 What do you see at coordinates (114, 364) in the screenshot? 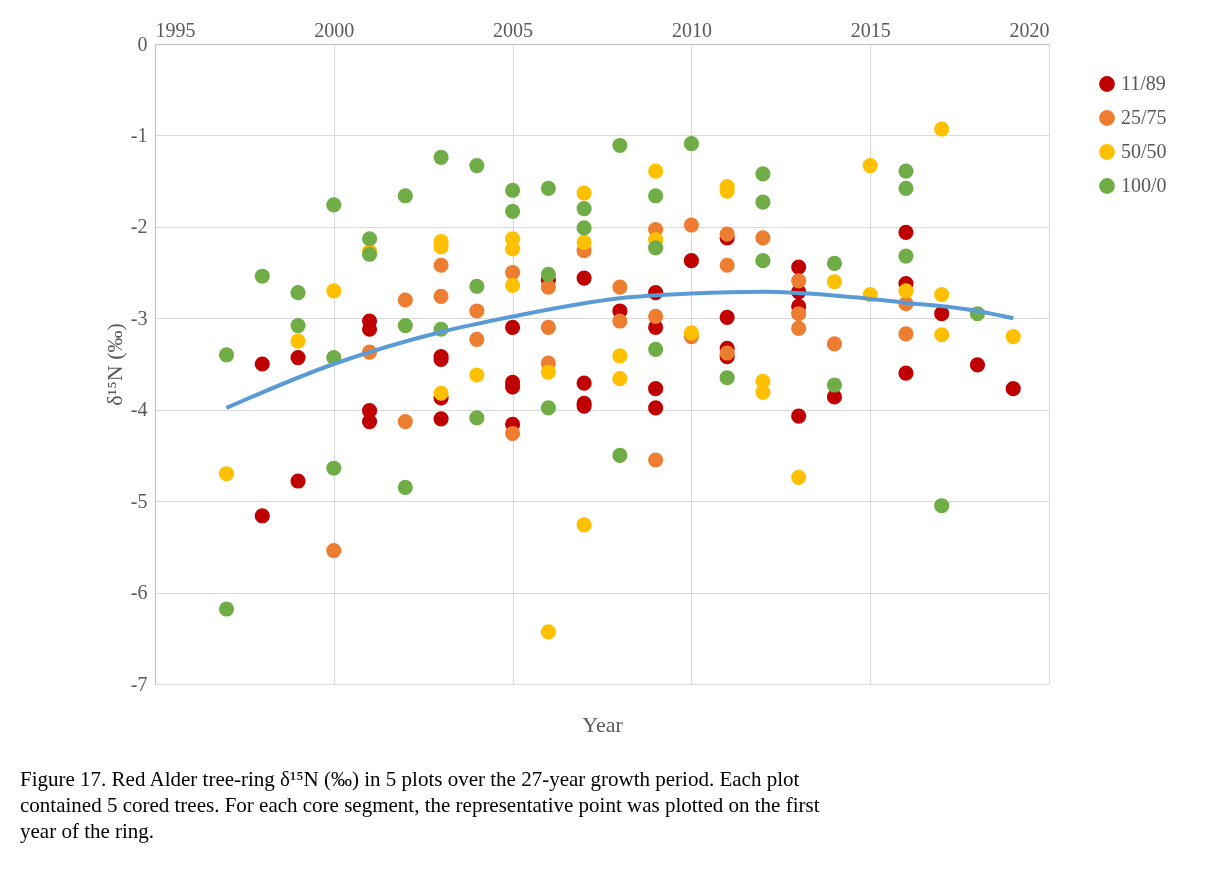
I see `y-axis-title: δ¹⁵N (‰)` at bounding box center [114, 364].